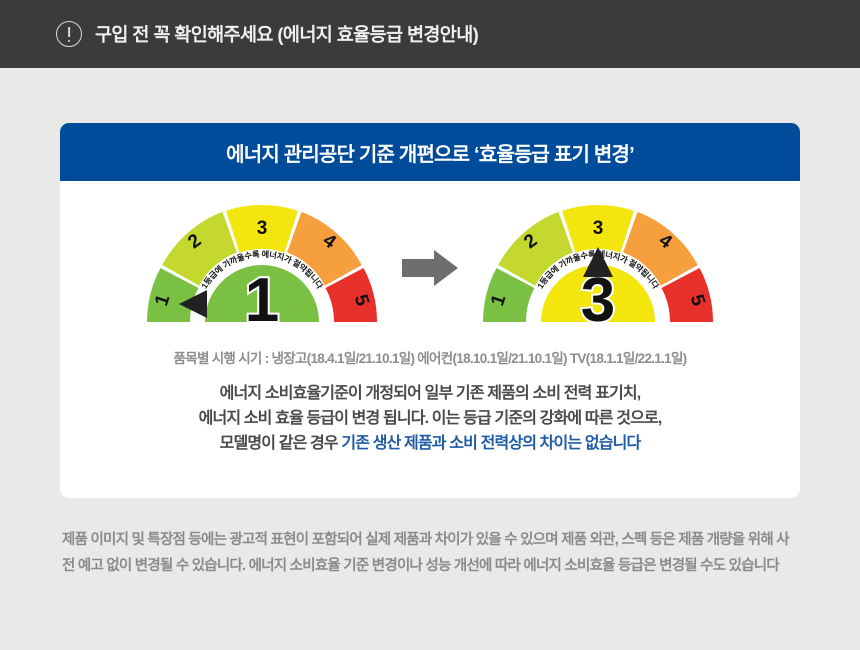 This screenshot has height=650, width=860. I want to click on gauge-after-svg: 1 2 3 4 5 1등급에 가까울수록 에너지가 절약됩니다 3, so click(598, 269).